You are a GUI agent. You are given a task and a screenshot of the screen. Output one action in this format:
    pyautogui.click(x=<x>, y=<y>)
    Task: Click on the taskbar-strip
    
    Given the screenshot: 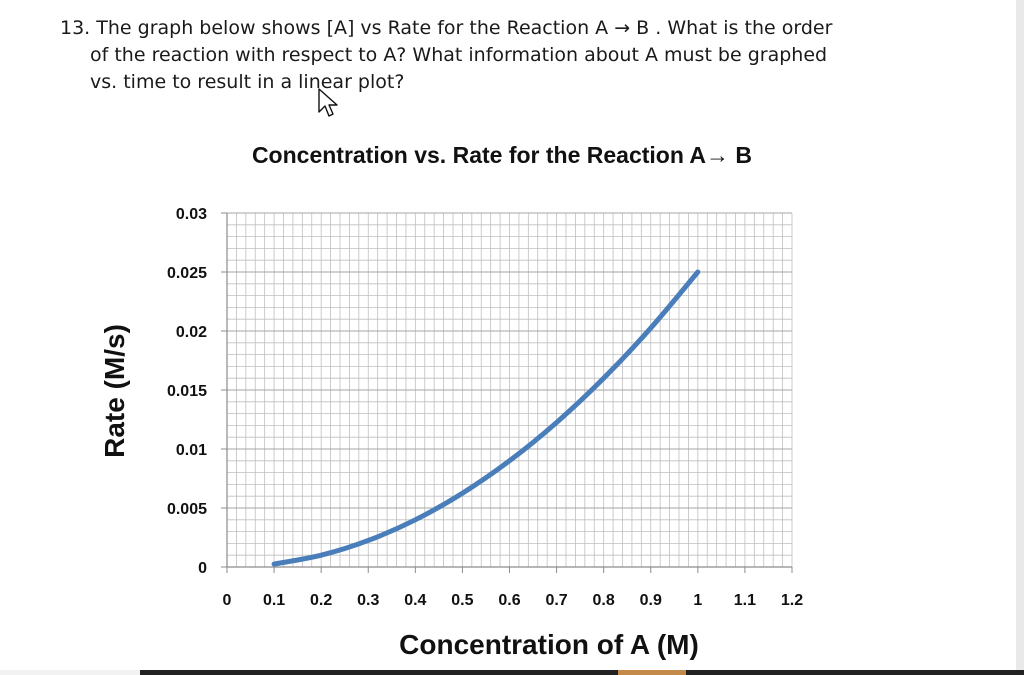 What is the action you would take?
    pyautogui.click(x=512, y=672)
    